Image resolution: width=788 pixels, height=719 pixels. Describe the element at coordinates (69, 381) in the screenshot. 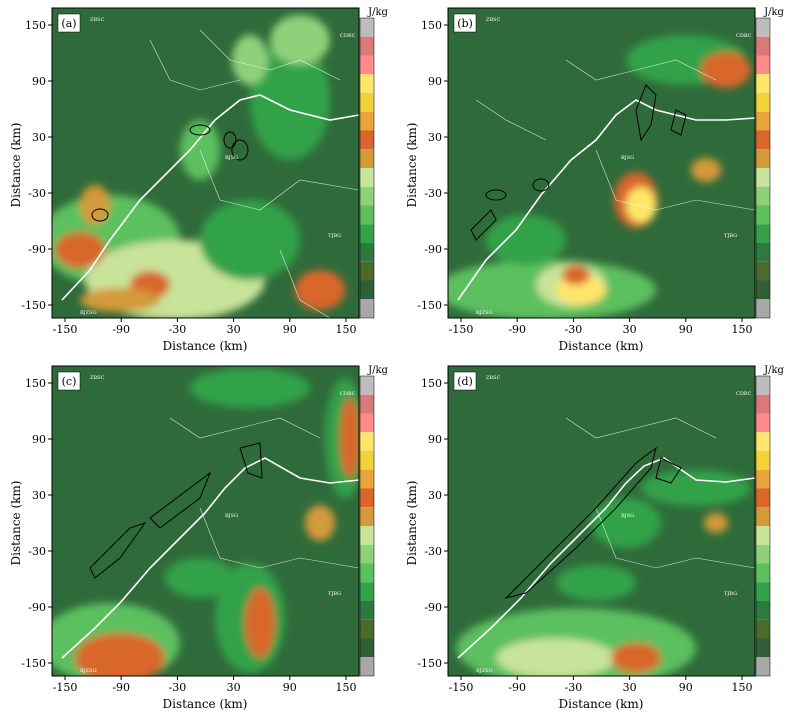

I see `panel-label: (c)` at that location.